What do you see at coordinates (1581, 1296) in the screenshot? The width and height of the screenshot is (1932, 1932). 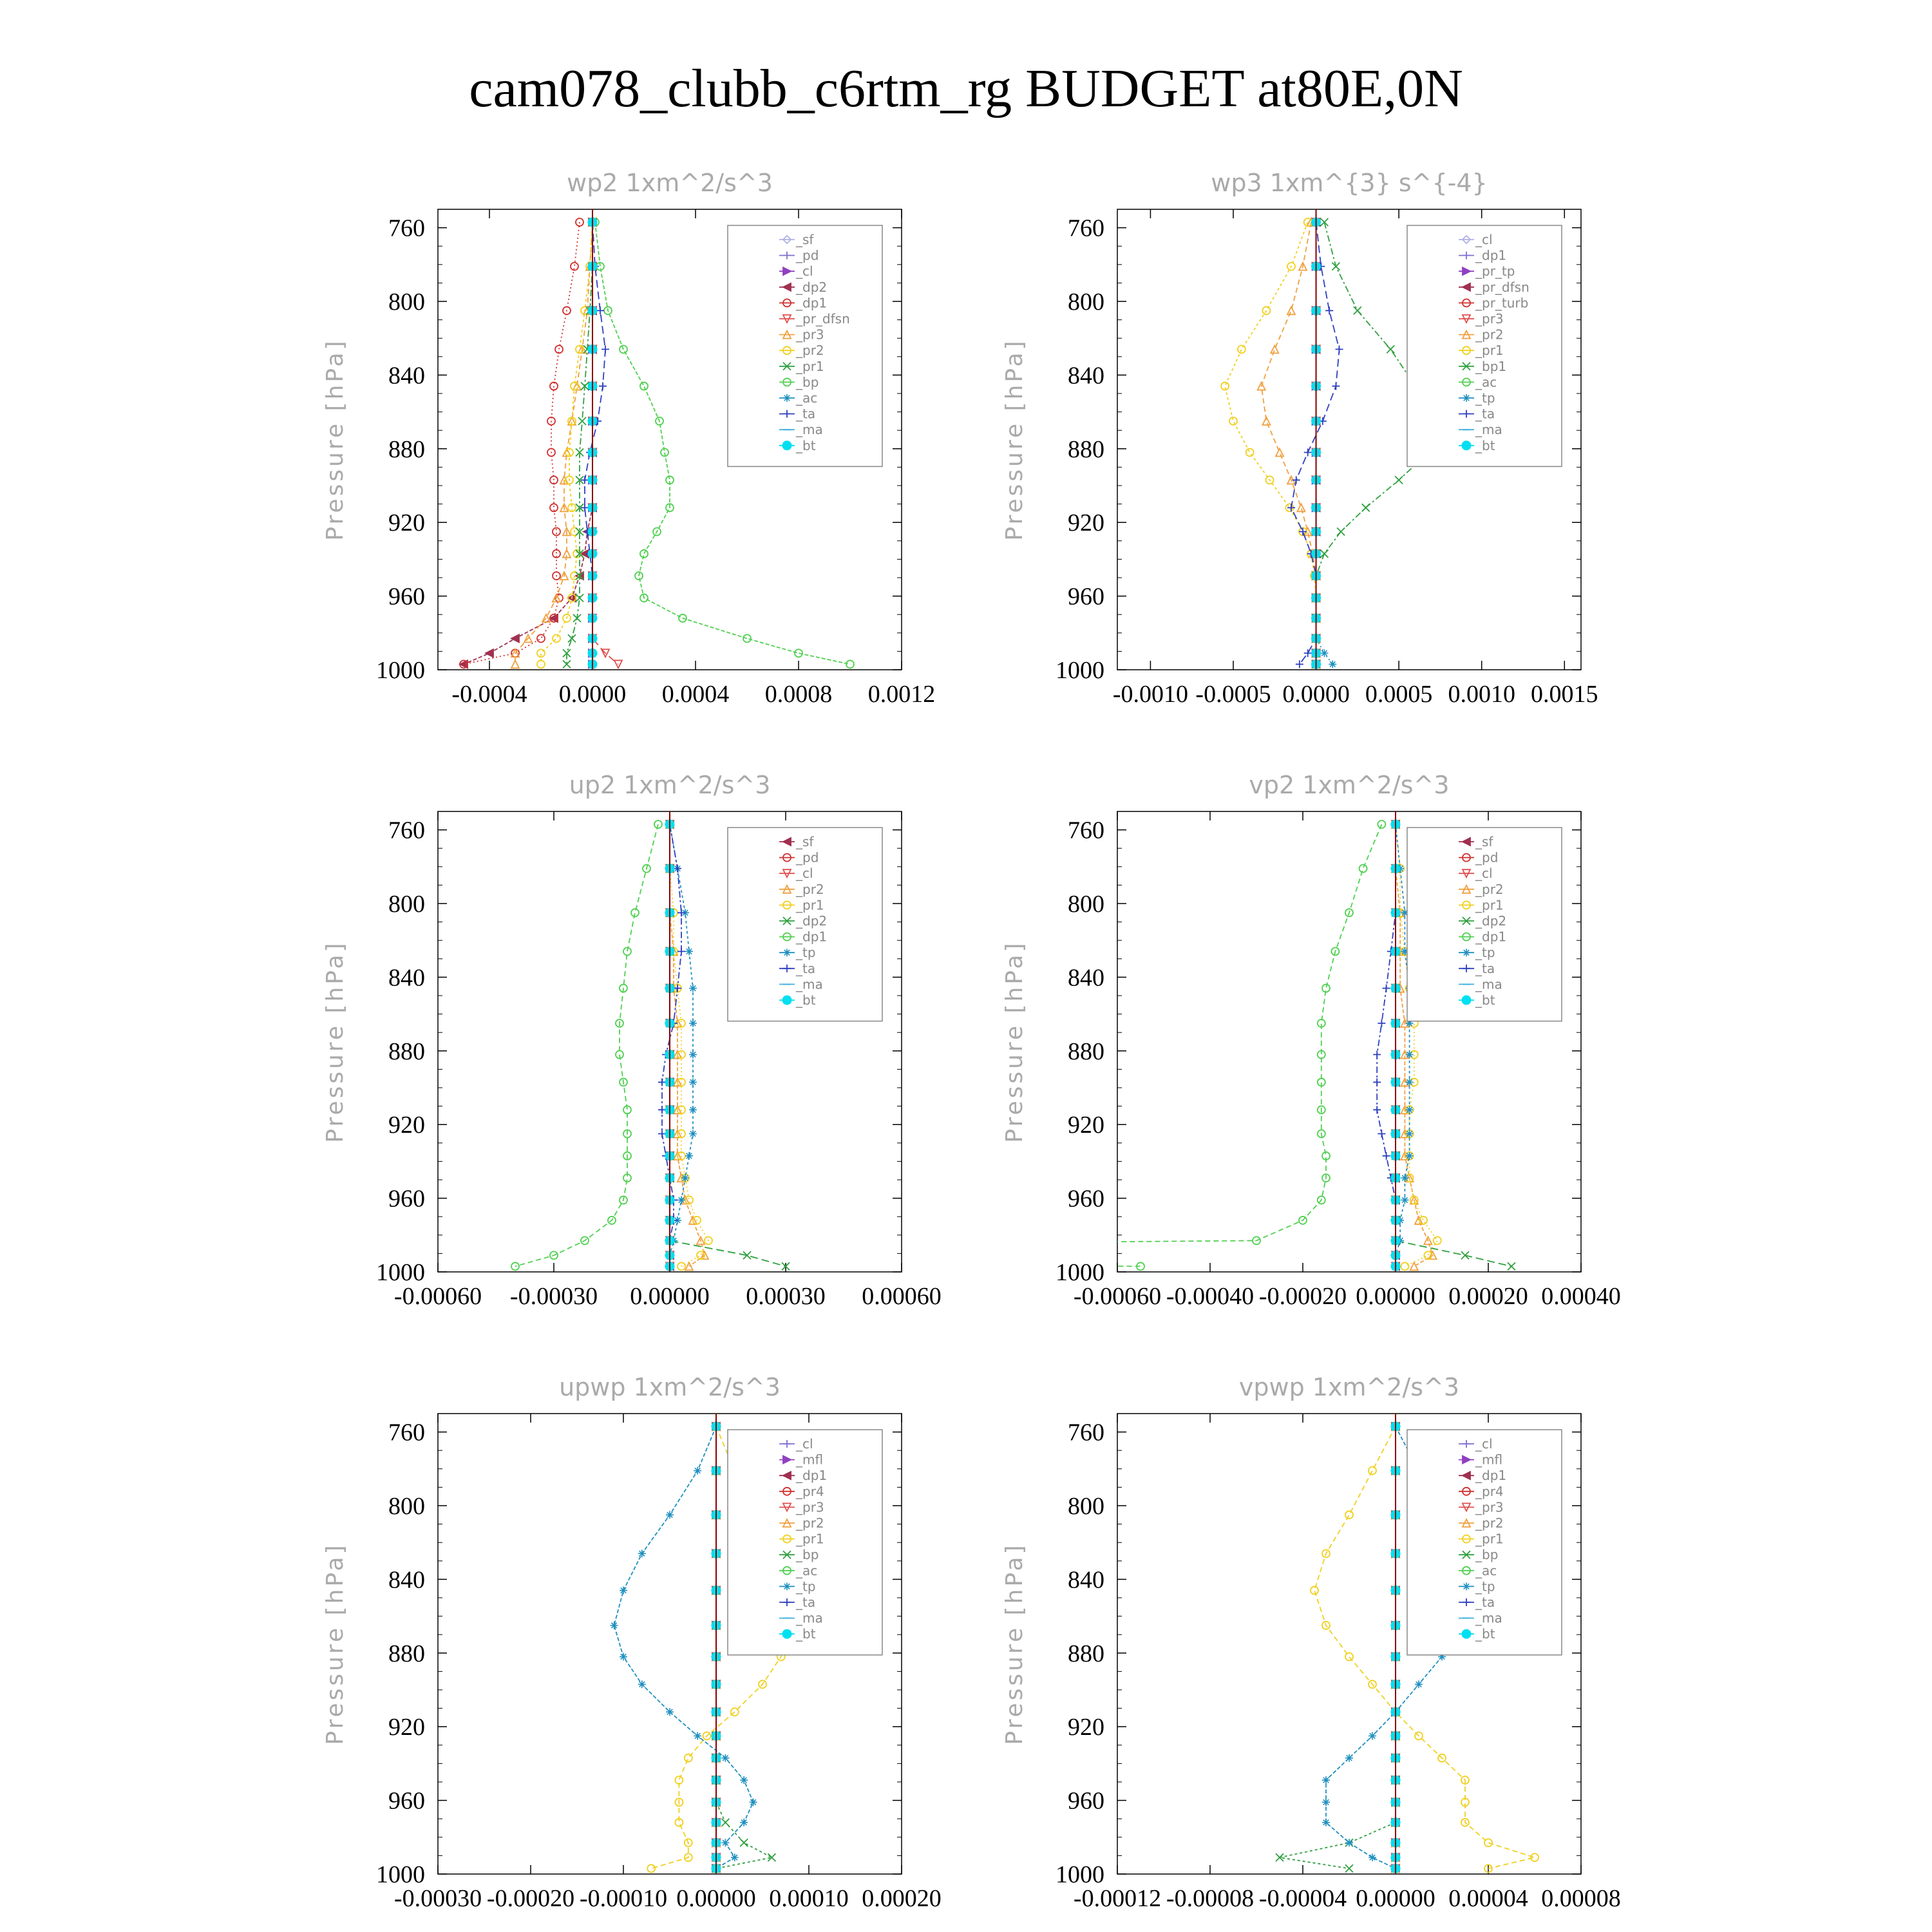 I see `x-tick-label: 0.00040` at bounding box center [1581, 1296].